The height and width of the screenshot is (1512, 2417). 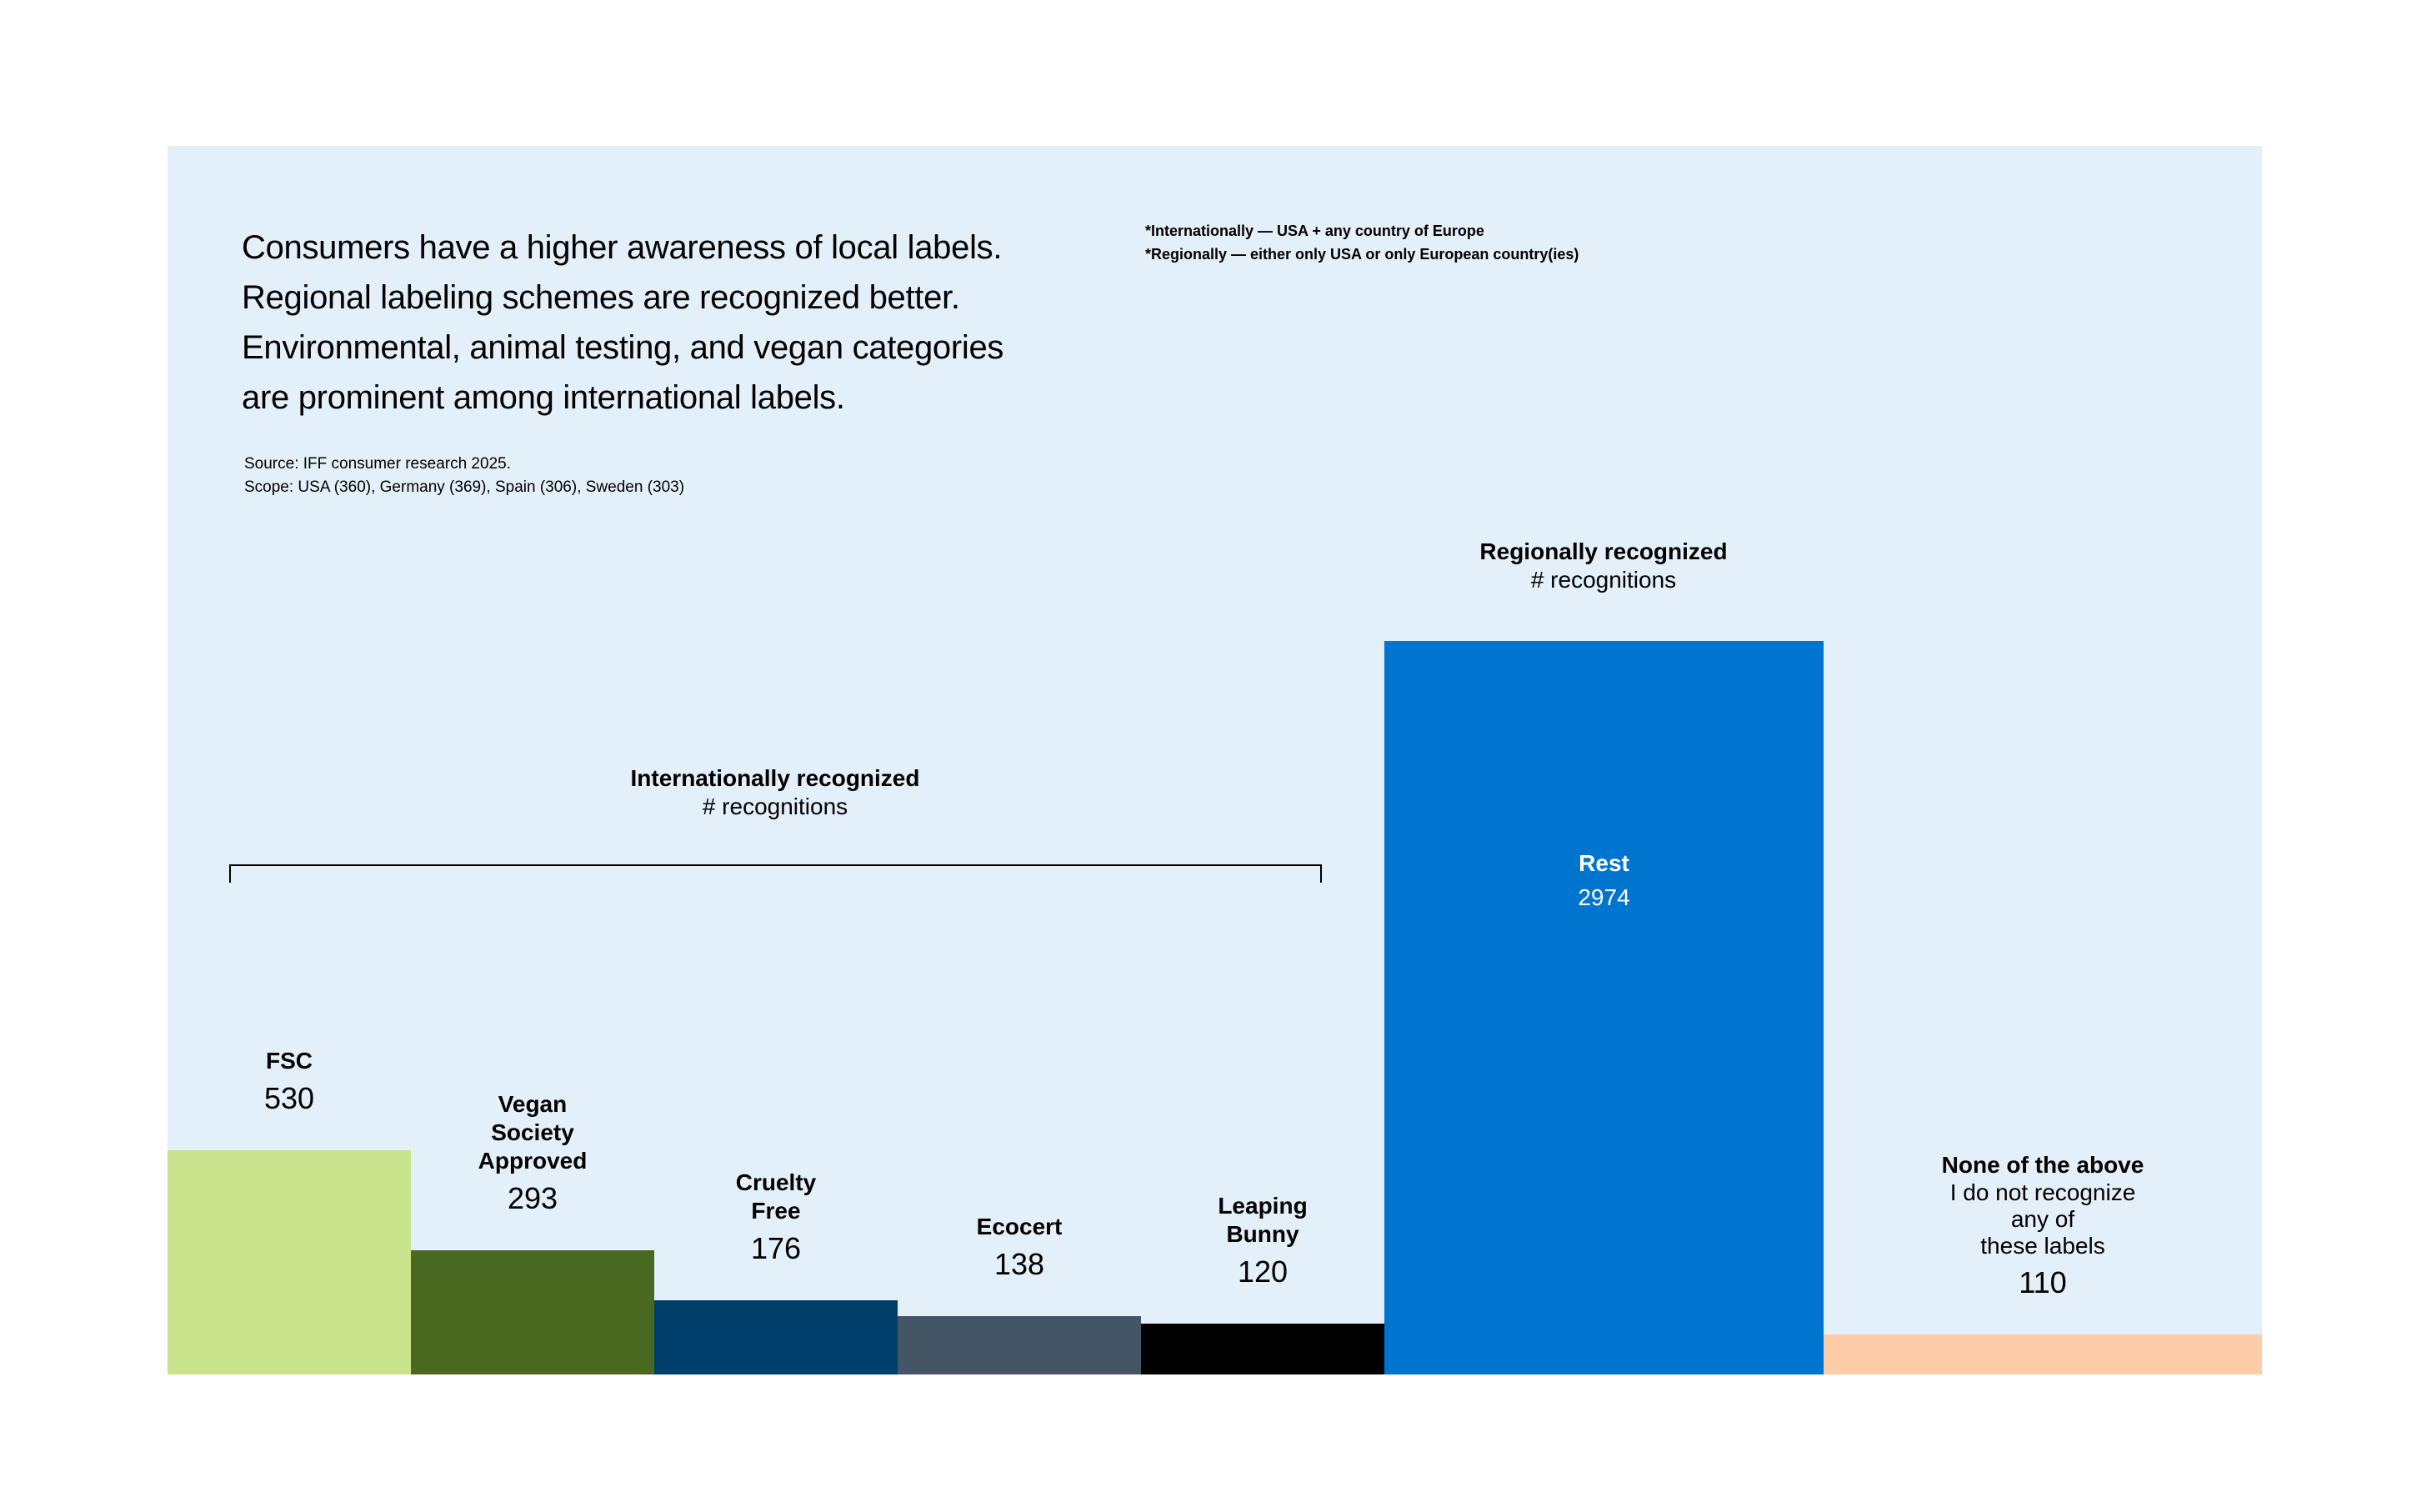 I want to click on bar-name: Society, so click(x=532, y=1132).